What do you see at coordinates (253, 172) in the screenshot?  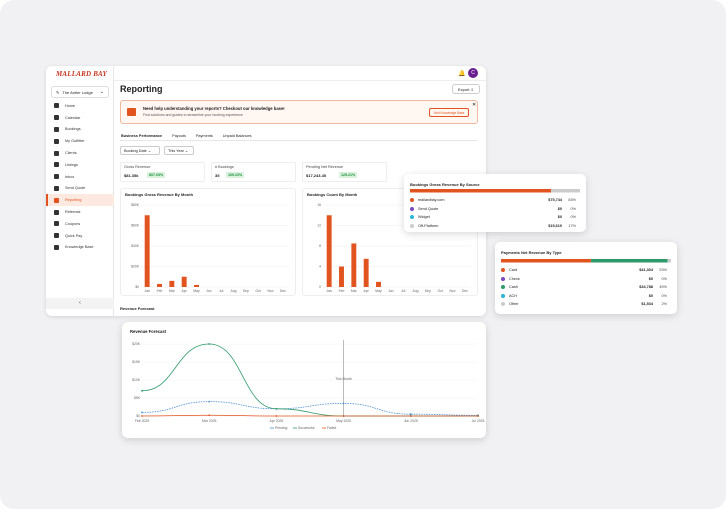 I see `kpi-bookings: # Bookings 35 169.23%` at bounding box center [253, 172].